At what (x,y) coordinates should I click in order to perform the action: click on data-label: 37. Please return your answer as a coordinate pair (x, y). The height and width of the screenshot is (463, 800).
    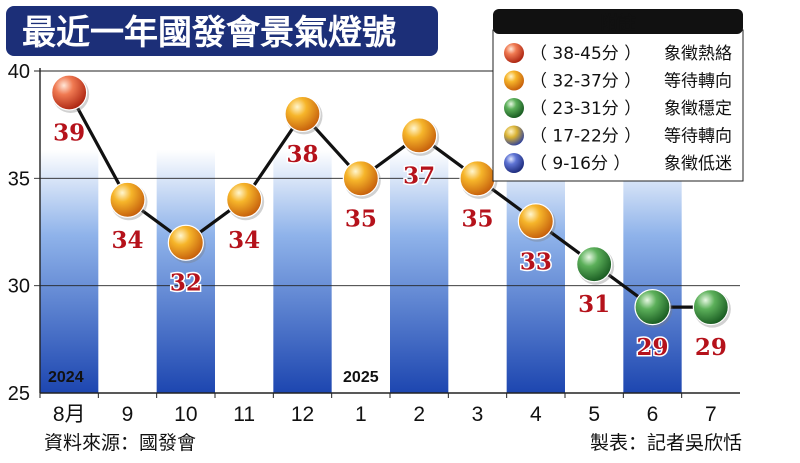
    Looking at the image, I should click on (419, 175).